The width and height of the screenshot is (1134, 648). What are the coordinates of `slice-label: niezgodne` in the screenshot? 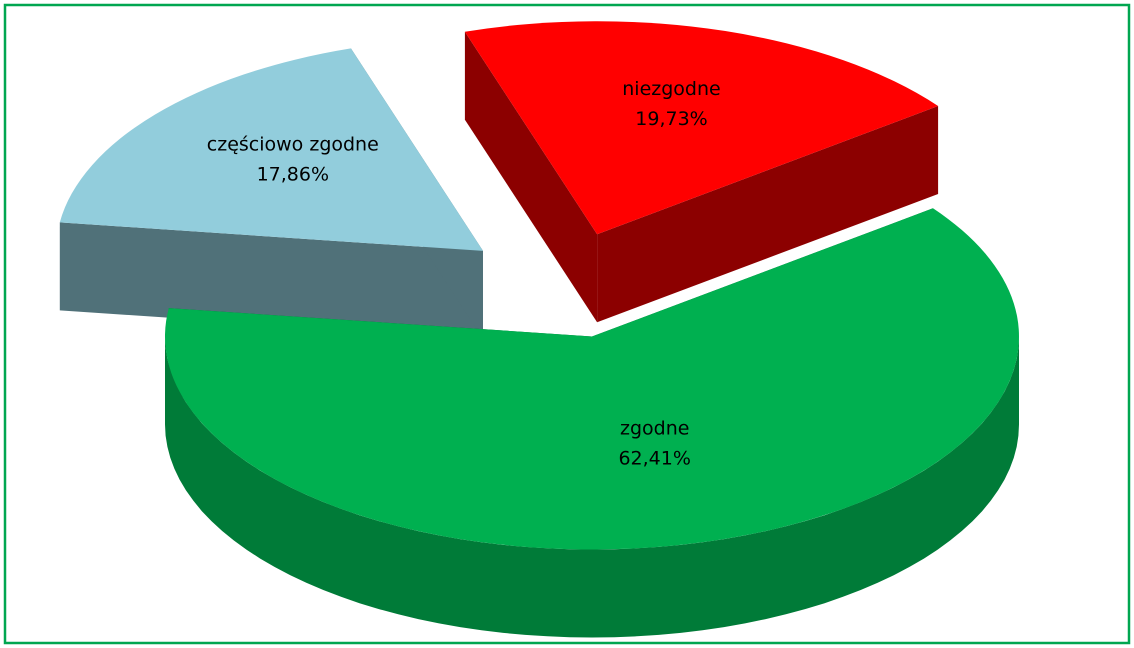 It's located at (671, 89).